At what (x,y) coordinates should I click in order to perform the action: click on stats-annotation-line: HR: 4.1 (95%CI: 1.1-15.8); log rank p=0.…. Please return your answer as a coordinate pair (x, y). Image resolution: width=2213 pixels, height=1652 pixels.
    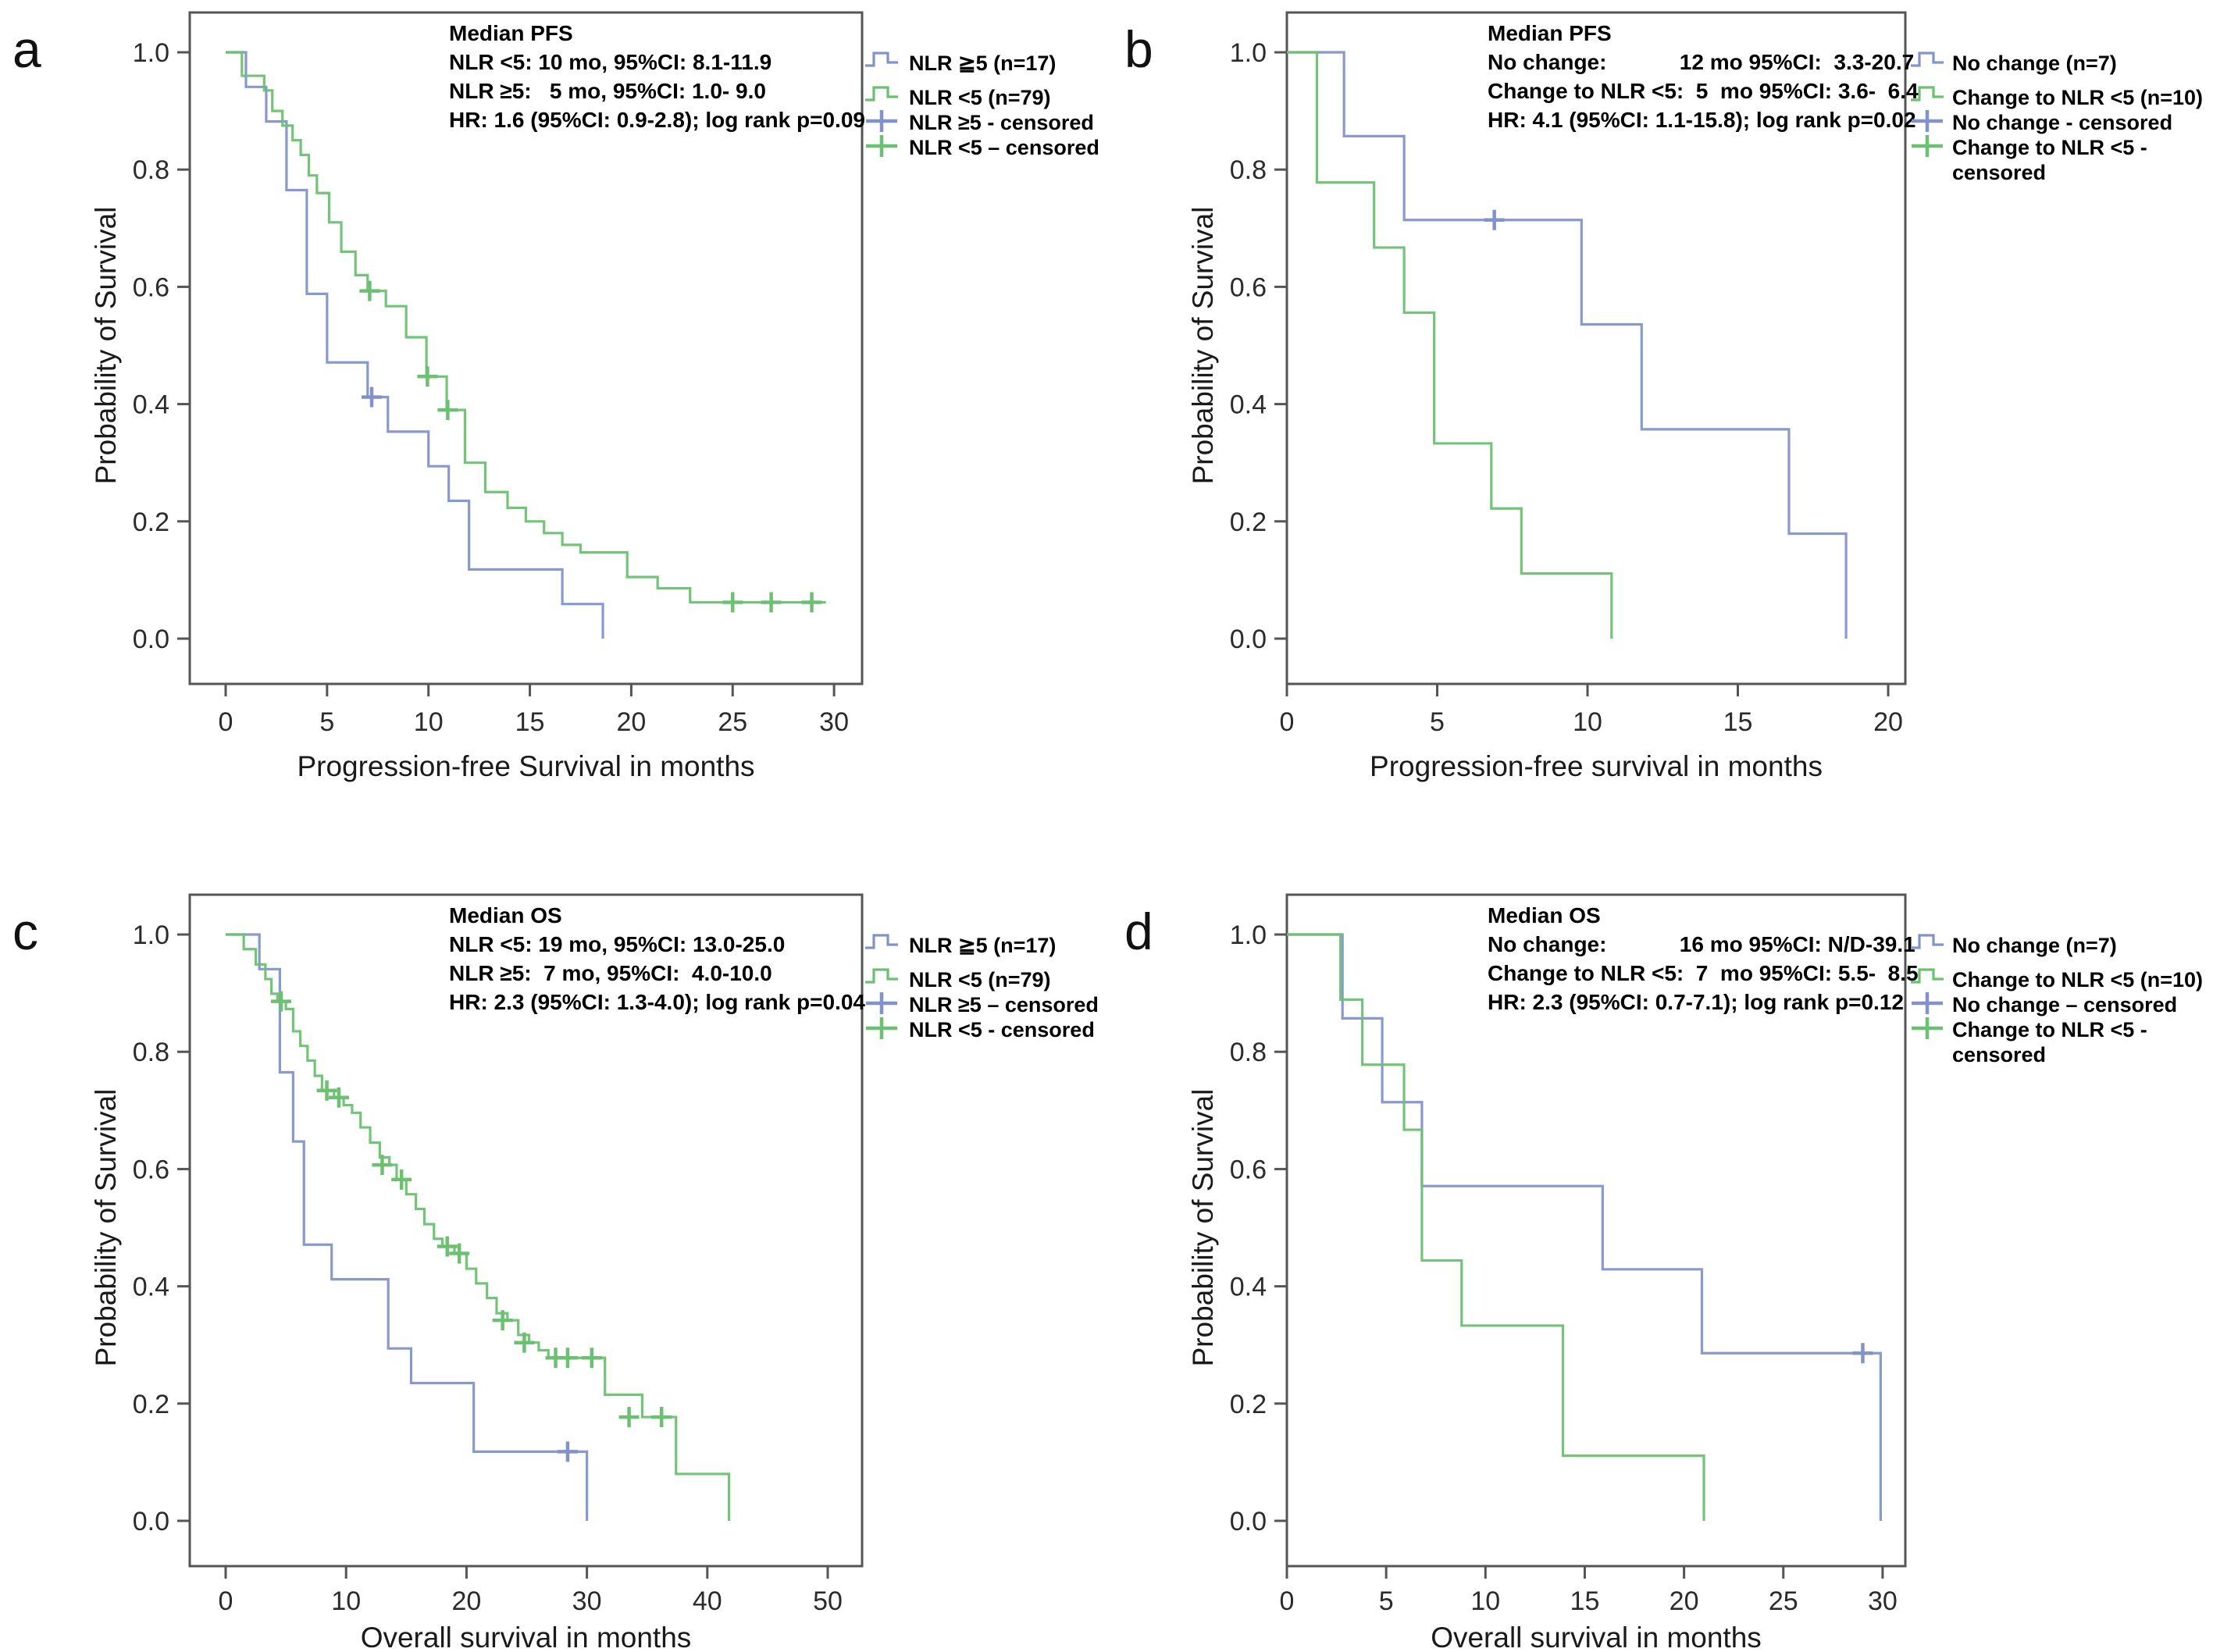
    Looking at the image, I should click on (1702, 120).